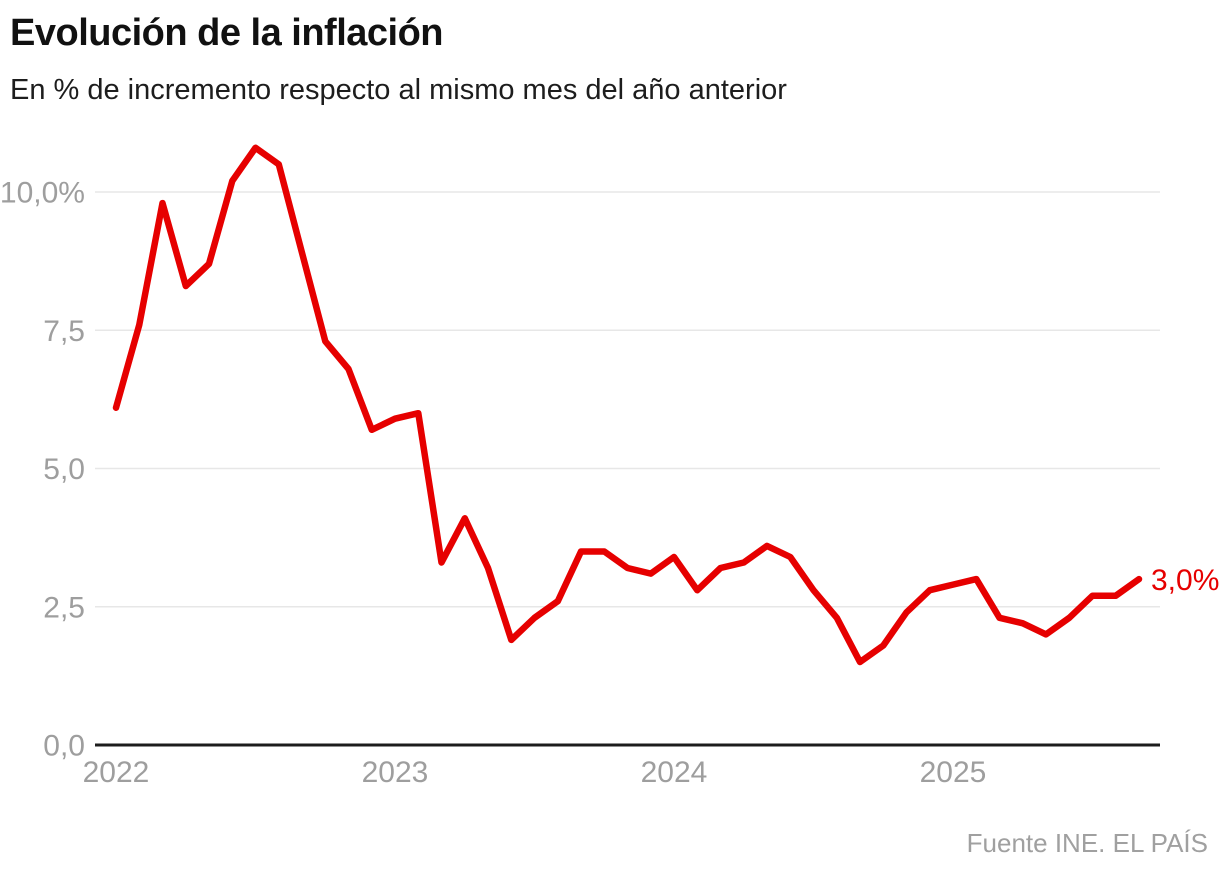 The image size is (1220, 874). Describe the element at coordinates (116, 772) in the screenshot. I see `x-tick-label: 2022` at that location.